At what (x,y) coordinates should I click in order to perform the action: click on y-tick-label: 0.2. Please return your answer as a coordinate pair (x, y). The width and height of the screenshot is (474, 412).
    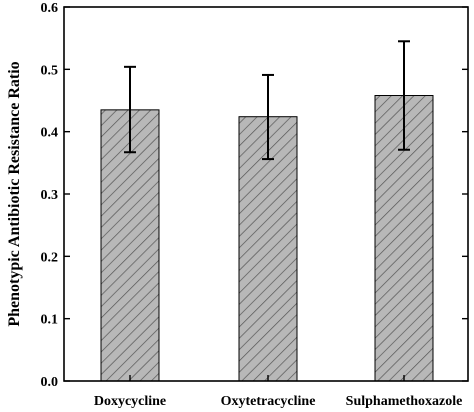
    Looking at the image, I should click on (50, 257).